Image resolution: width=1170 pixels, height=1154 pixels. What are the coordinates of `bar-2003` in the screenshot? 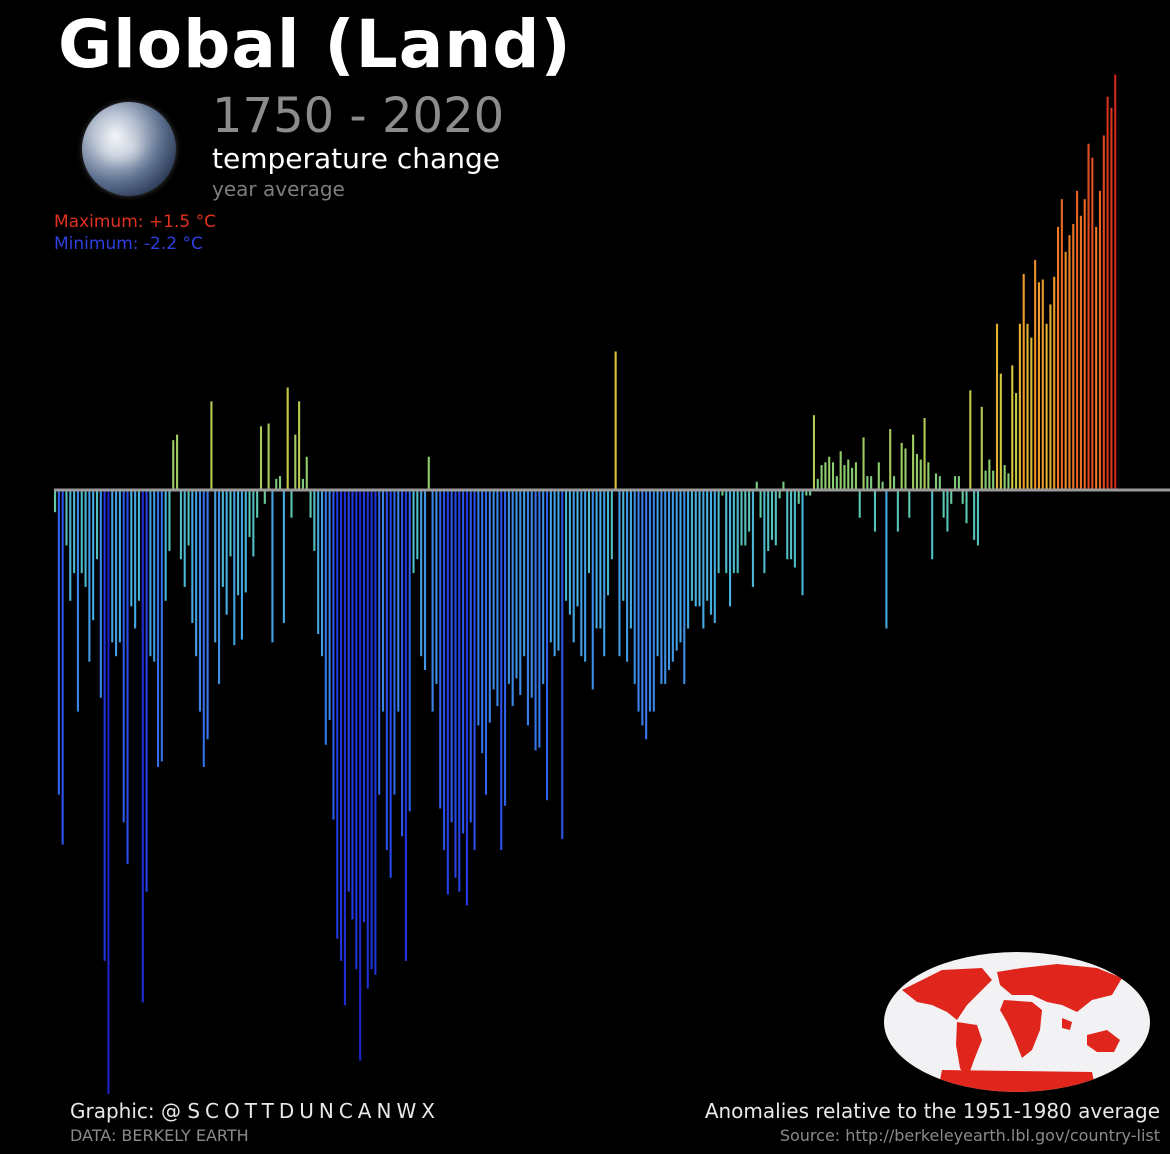 It's located at (1019, 406).